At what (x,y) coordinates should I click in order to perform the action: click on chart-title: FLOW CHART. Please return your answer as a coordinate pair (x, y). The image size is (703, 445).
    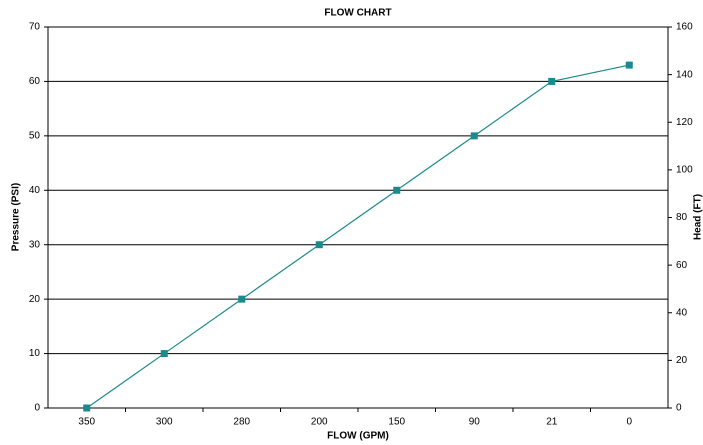
    Looking at the image, I should click on (357, 13).